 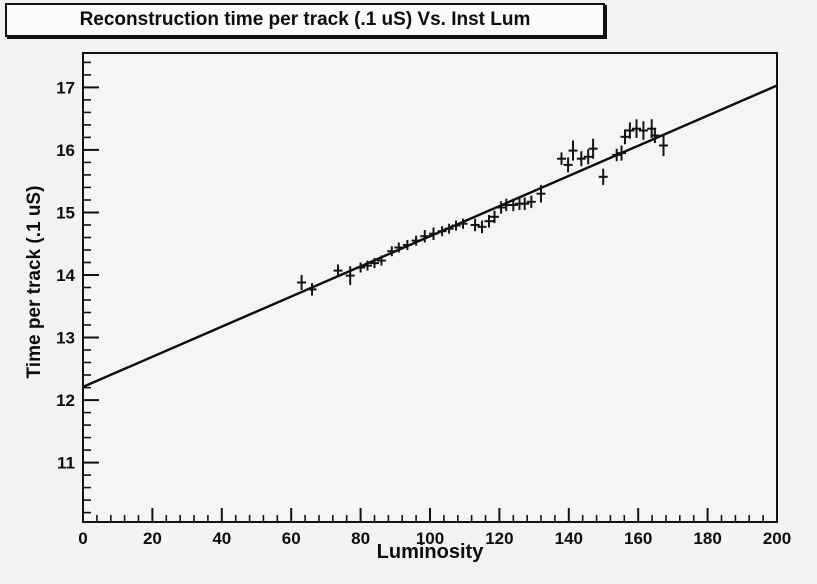 I want to click on svg-text: 100, so click(x=430, y=538).